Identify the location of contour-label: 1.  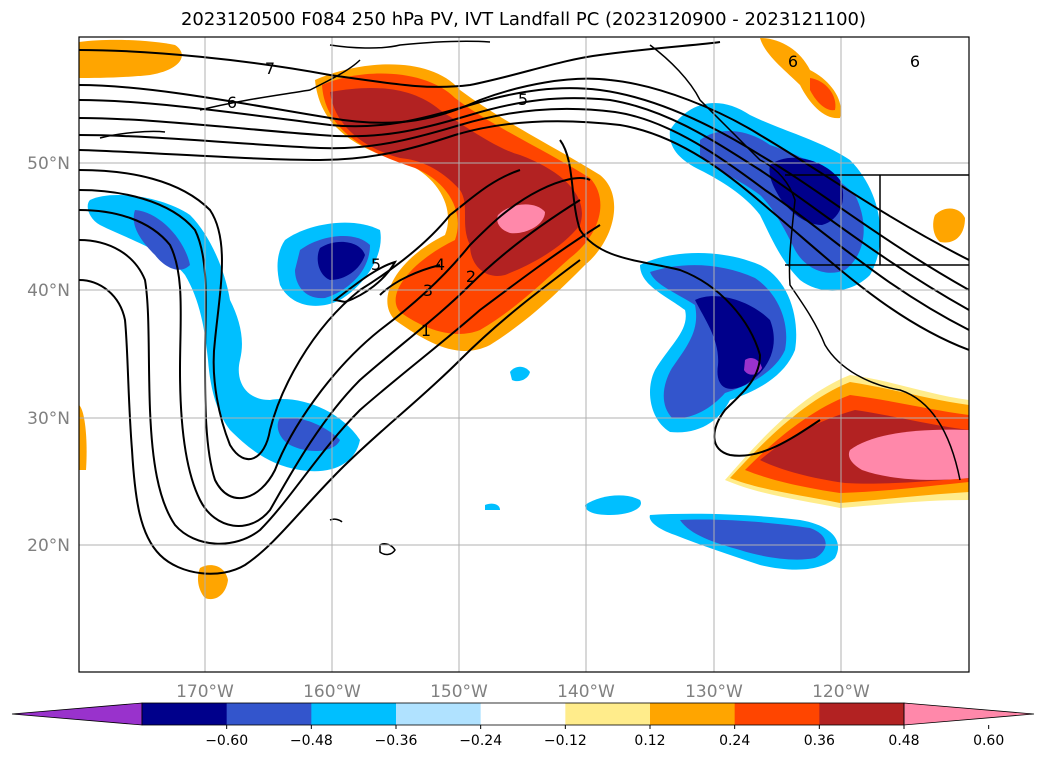
(426, 330).